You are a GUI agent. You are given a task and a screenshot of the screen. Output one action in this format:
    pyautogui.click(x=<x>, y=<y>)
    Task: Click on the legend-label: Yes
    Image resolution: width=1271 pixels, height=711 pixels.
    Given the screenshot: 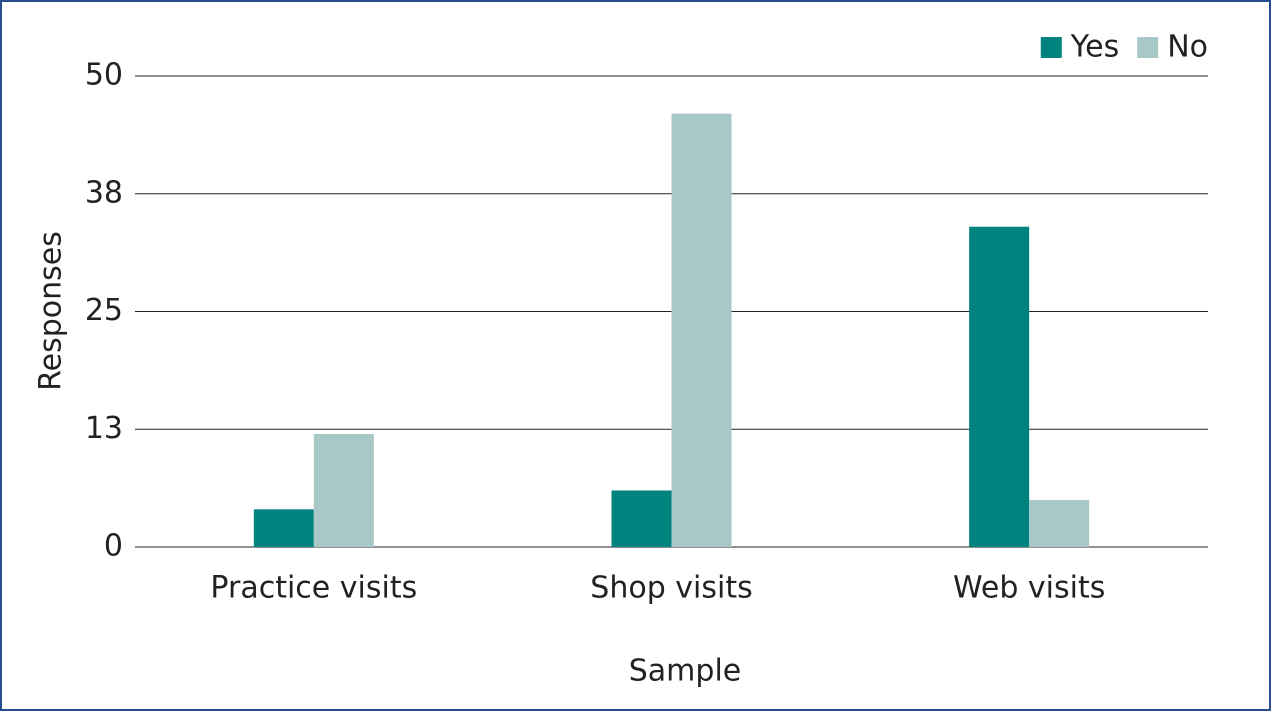 What is the action you would take?
    pyautogui.click(x=1094, y=47)
    